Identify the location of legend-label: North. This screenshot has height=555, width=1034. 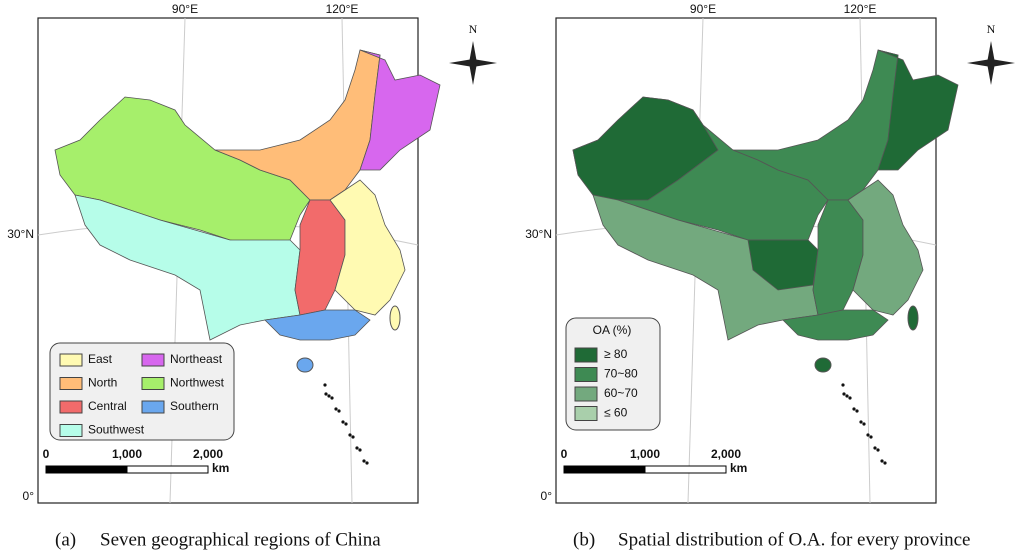
(102, 383).